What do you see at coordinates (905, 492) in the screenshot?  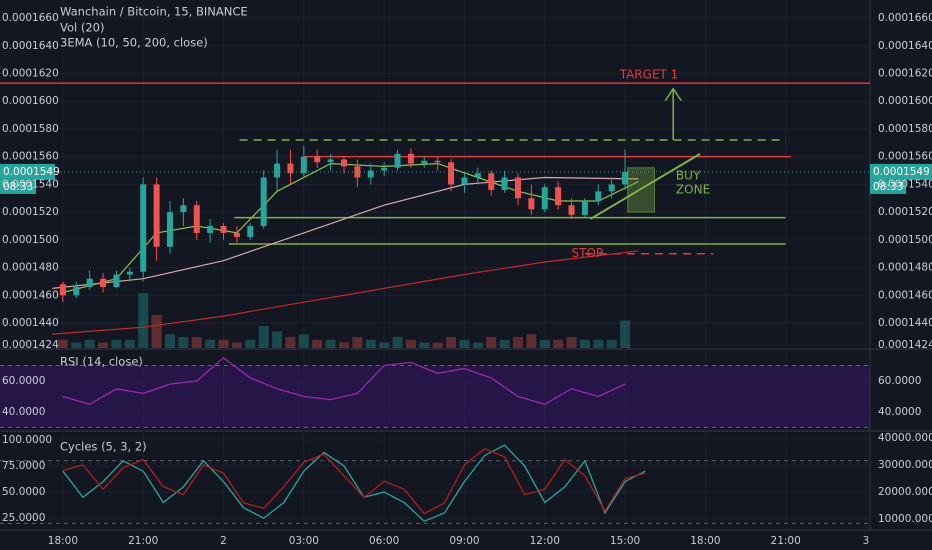 I see `y-tick-label: 20000.0000` at bounding box center [905, 492].